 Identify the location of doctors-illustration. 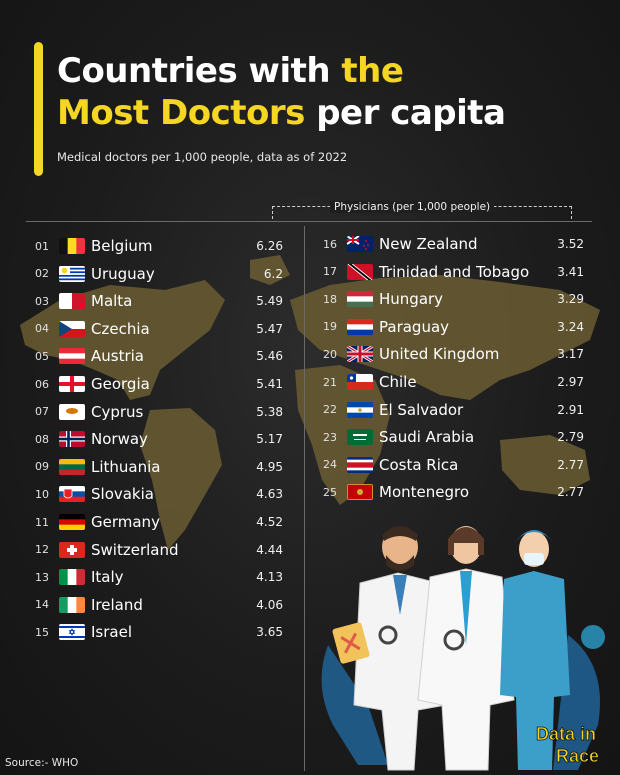
(463, 648).